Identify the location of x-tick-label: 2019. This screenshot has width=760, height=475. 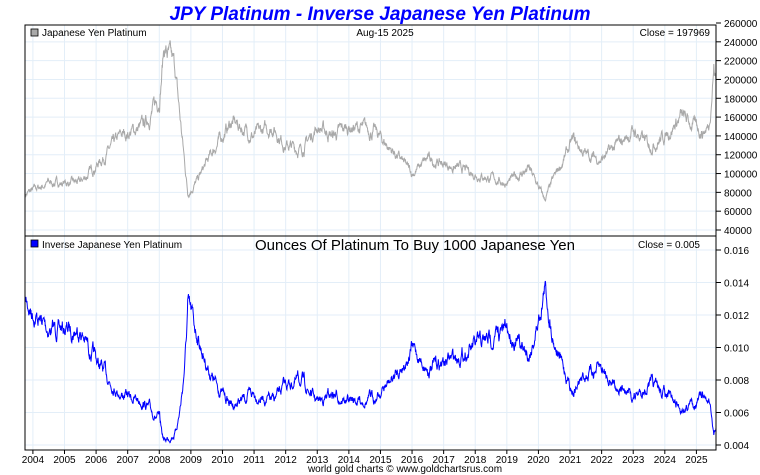
(507, 460).